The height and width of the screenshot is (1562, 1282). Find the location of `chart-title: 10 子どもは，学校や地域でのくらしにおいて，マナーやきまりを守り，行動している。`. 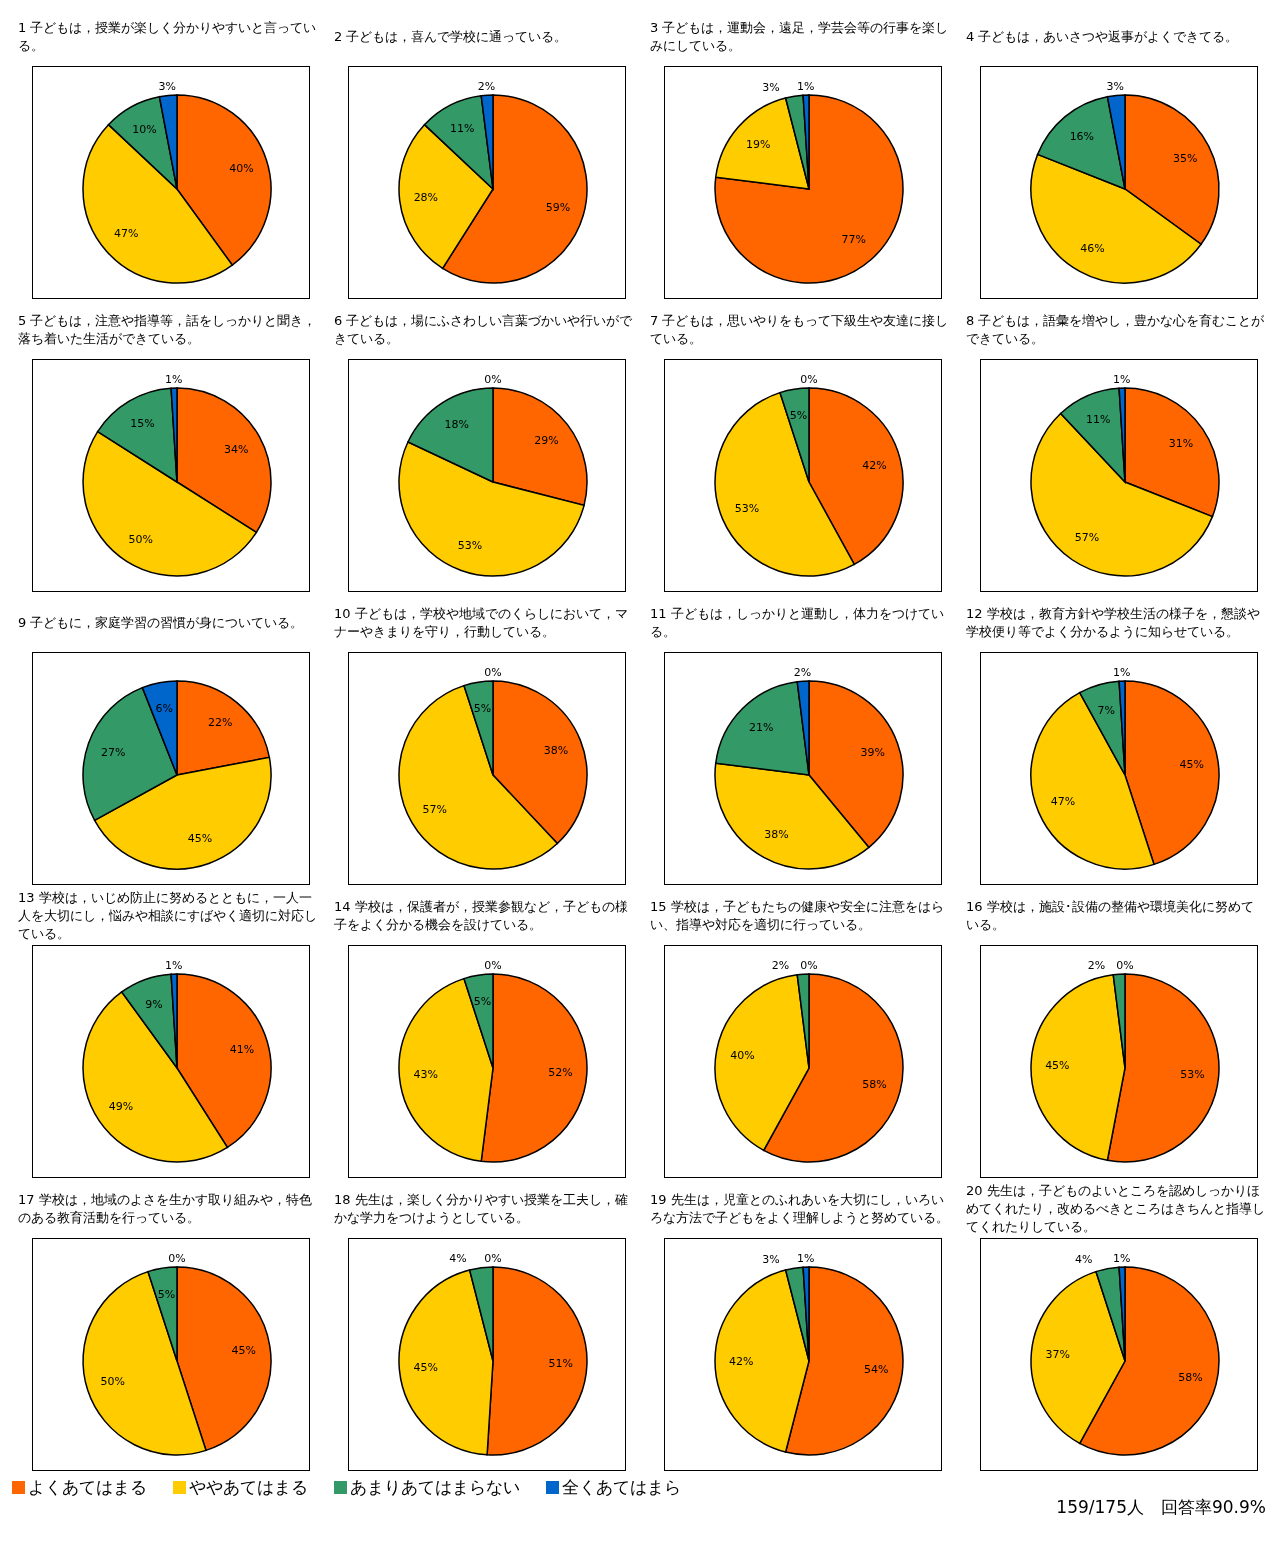

chart-title: 10 子どもは，学校や地域でのくらしにおいて，マナーやきまりを守り，行動している。 is located at coordinates (481, 623).